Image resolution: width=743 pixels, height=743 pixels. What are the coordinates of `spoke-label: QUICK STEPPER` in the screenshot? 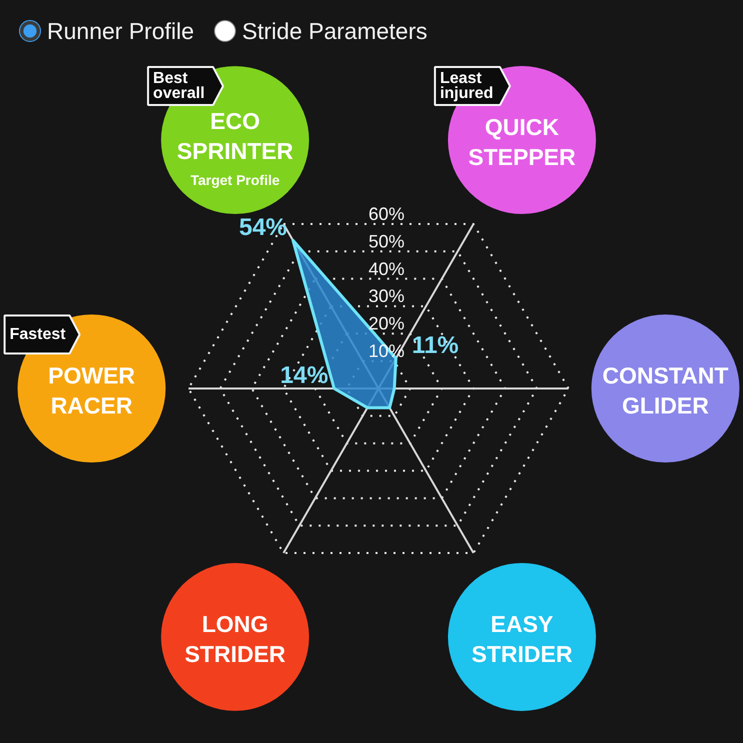 It's located at (522, 142).